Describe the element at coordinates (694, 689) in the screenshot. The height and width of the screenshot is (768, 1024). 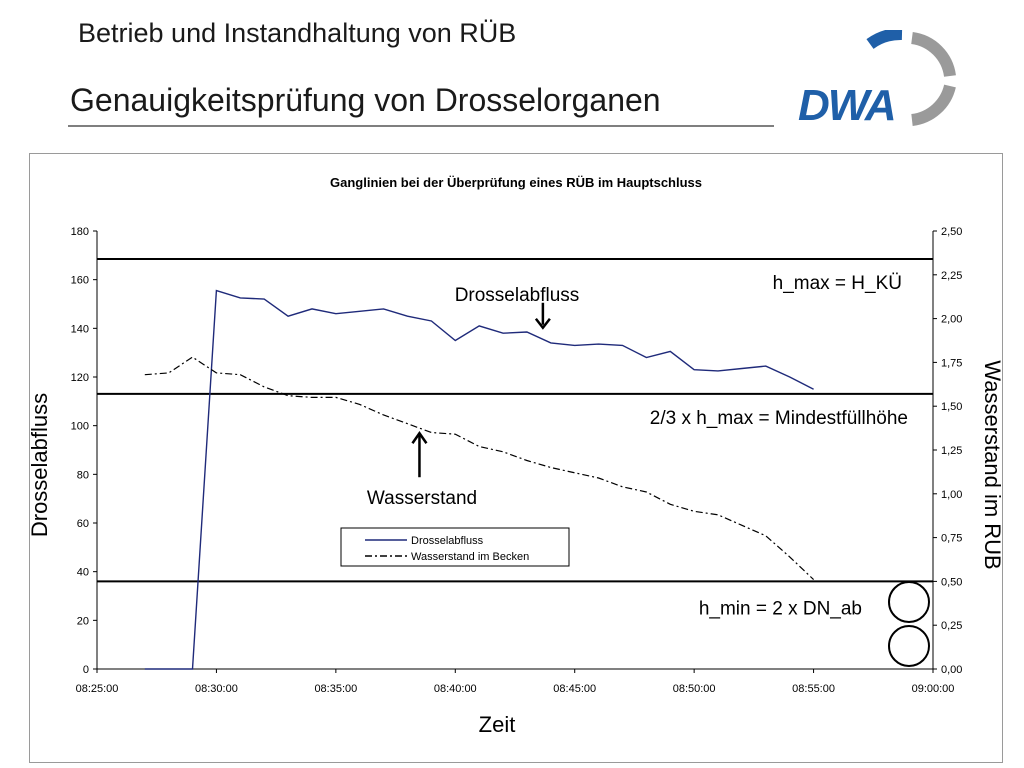
I see `x-tick-label: 08:50:00` at that location.